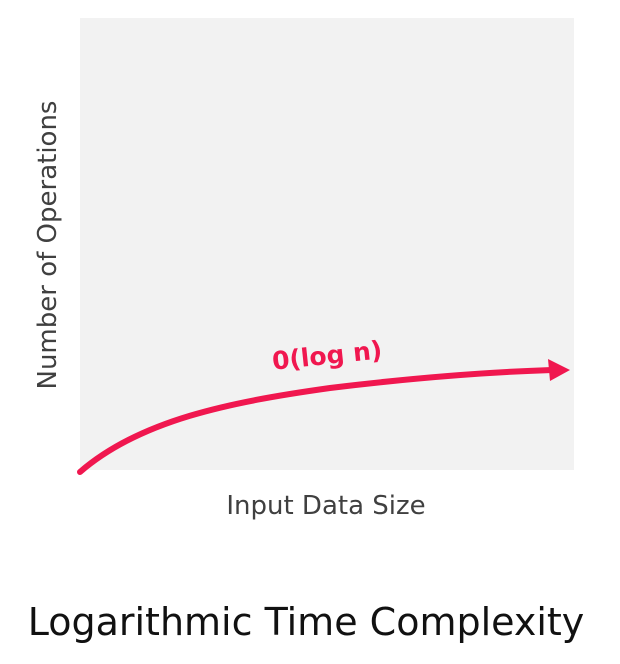 This screenshot has width=620, height=664. What do you see at coordinates (306, 622) in the screenshot?
I see `caption: Logarithmic Time Complexity` at bounding box center [306, 622].